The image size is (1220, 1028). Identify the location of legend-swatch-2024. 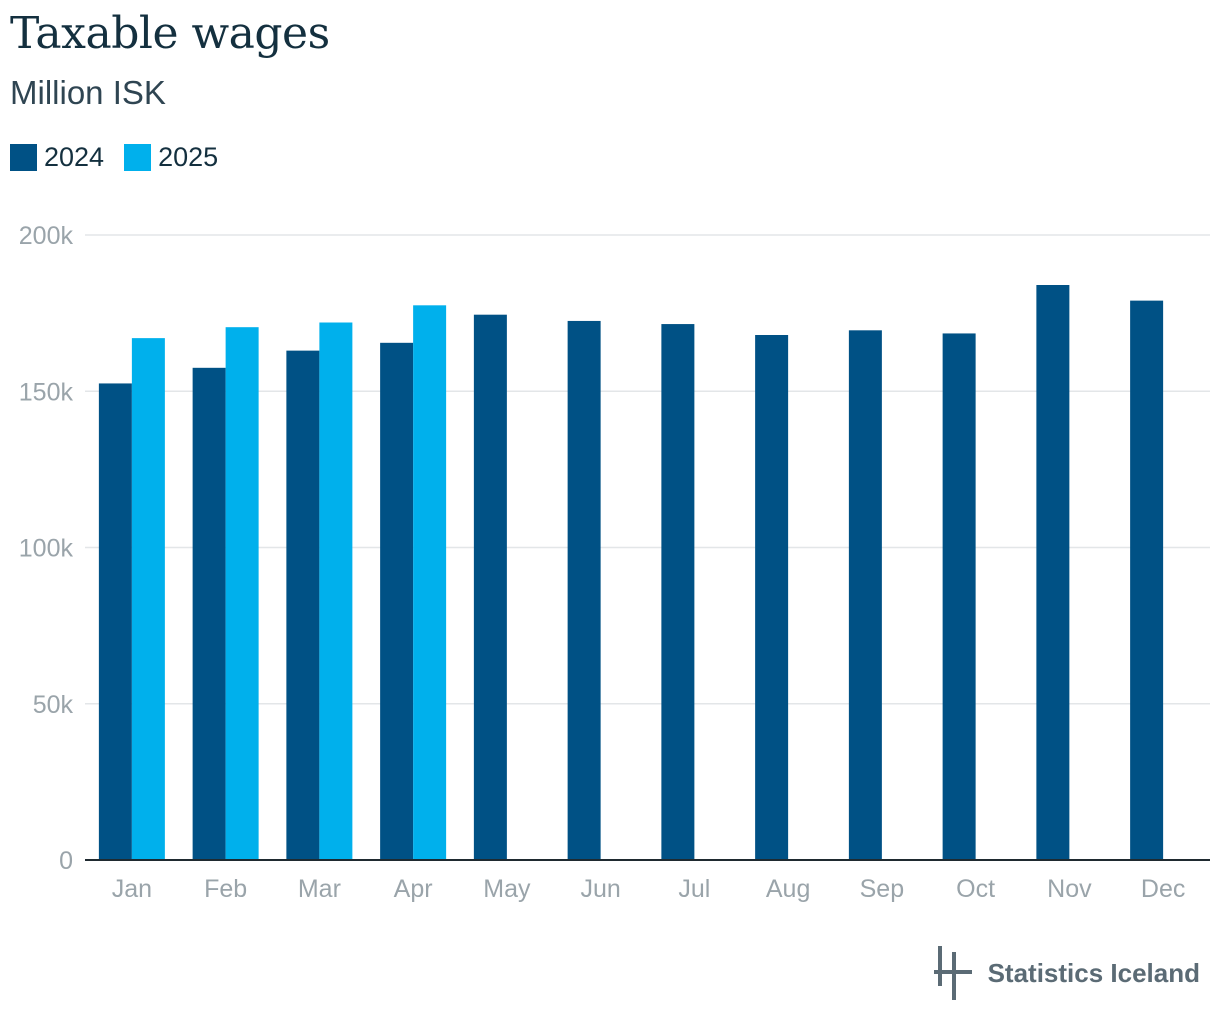
(23, 157).